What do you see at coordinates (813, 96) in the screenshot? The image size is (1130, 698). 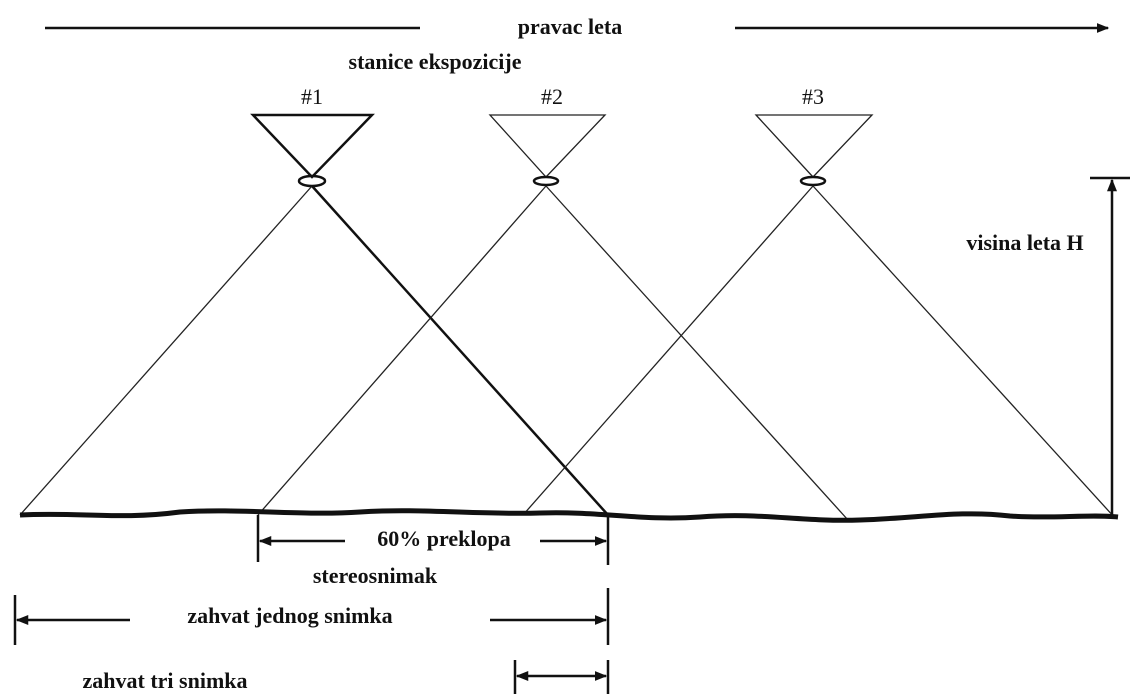 I see `station-label: #3` at bounding box center [813, 96].